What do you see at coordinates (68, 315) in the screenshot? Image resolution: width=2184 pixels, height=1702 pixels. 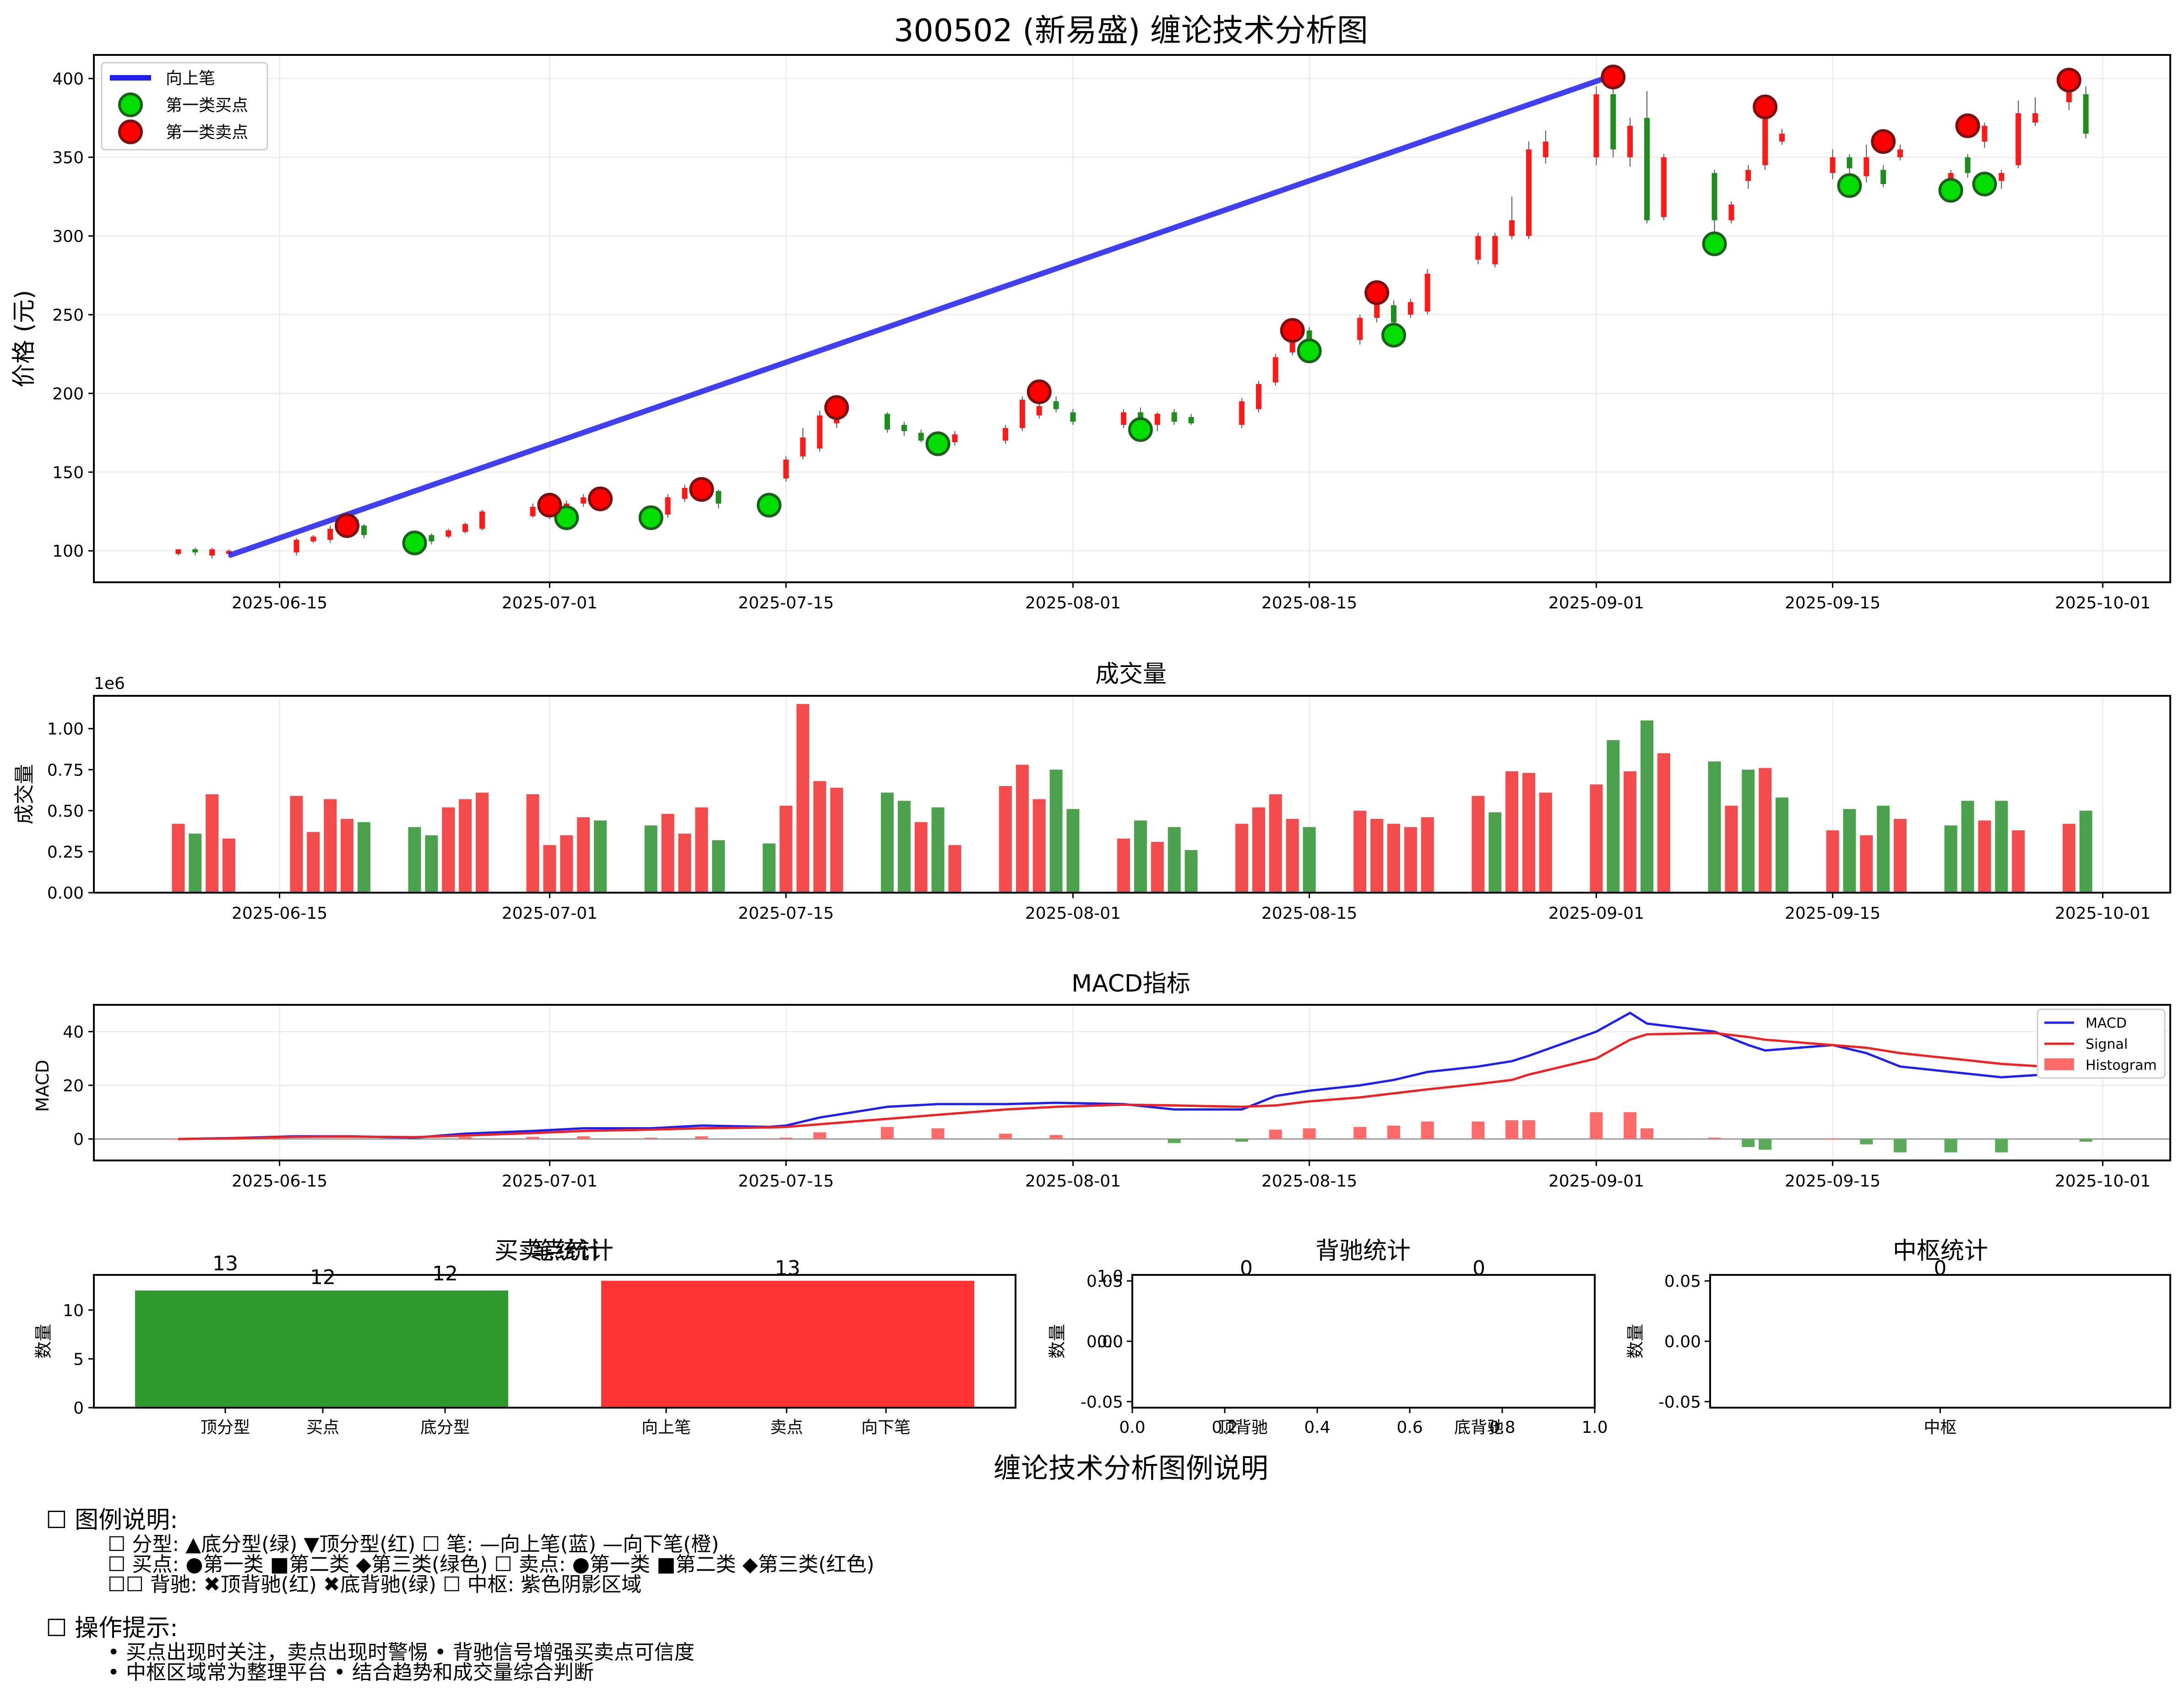 I see `price-ytick-label: 250` at bounding box center [68, 315].